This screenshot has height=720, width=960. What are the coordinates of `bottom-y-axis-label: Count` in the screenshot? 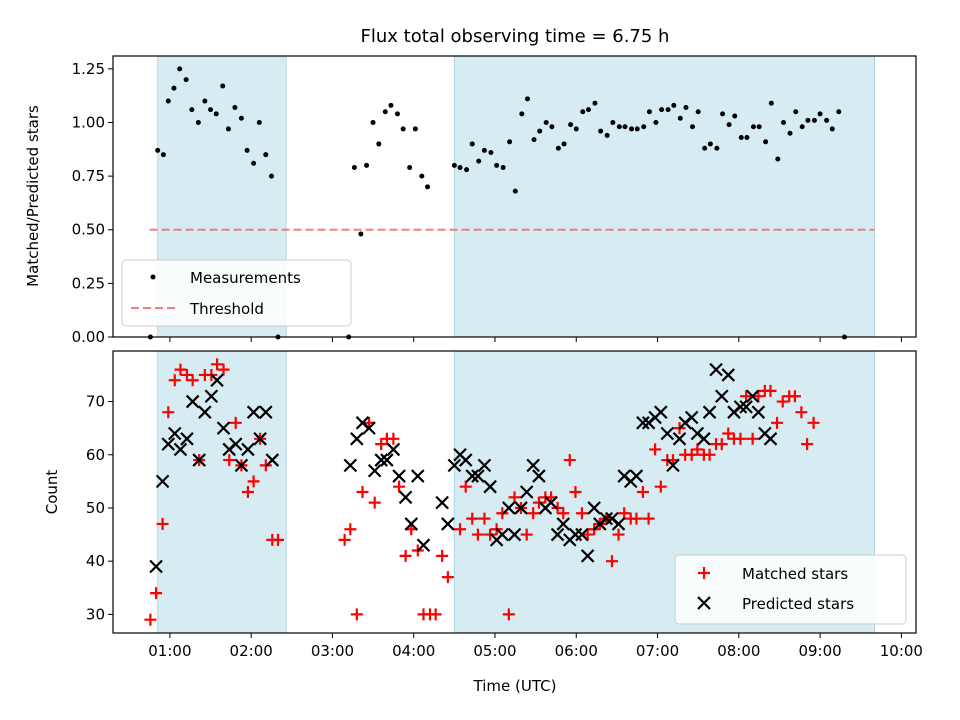 It's located at (52, 492).